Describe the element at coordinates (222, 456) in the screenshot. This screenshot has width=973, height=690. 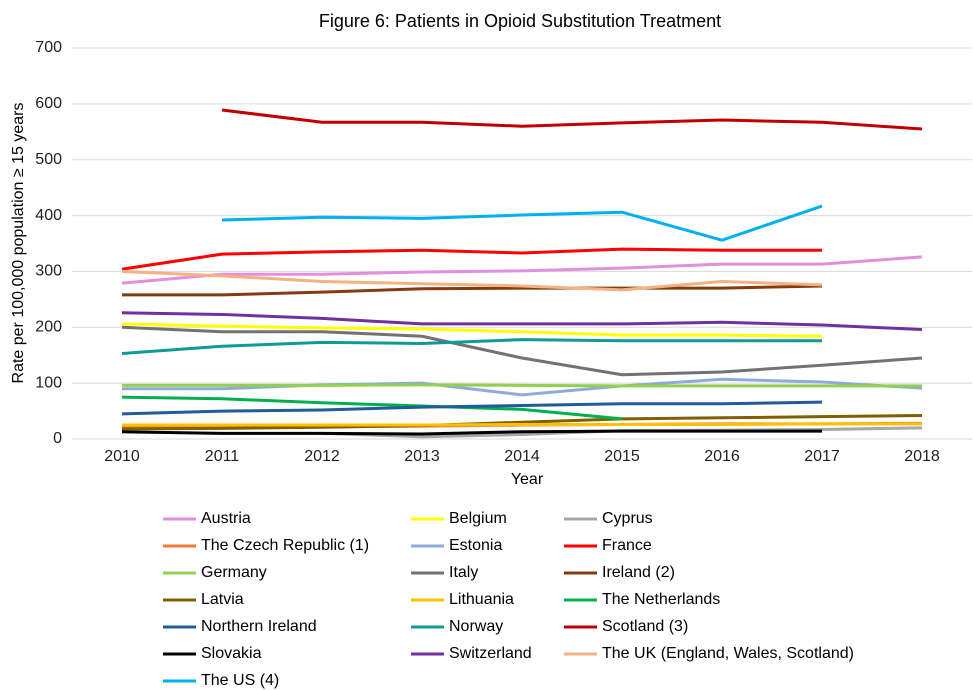
I see `x-tick-label: 2011` at that location.